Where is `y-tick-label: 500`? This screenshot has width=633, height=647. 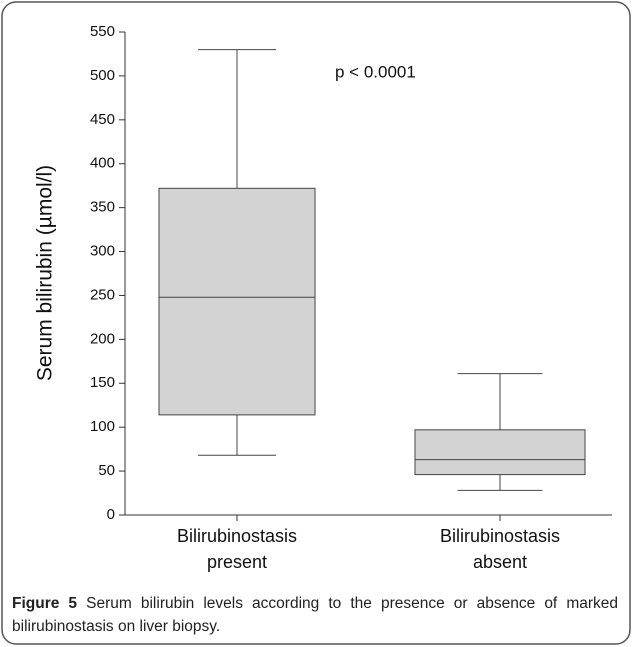 y-tick-label: 500 is located at coordinates (102, 75).